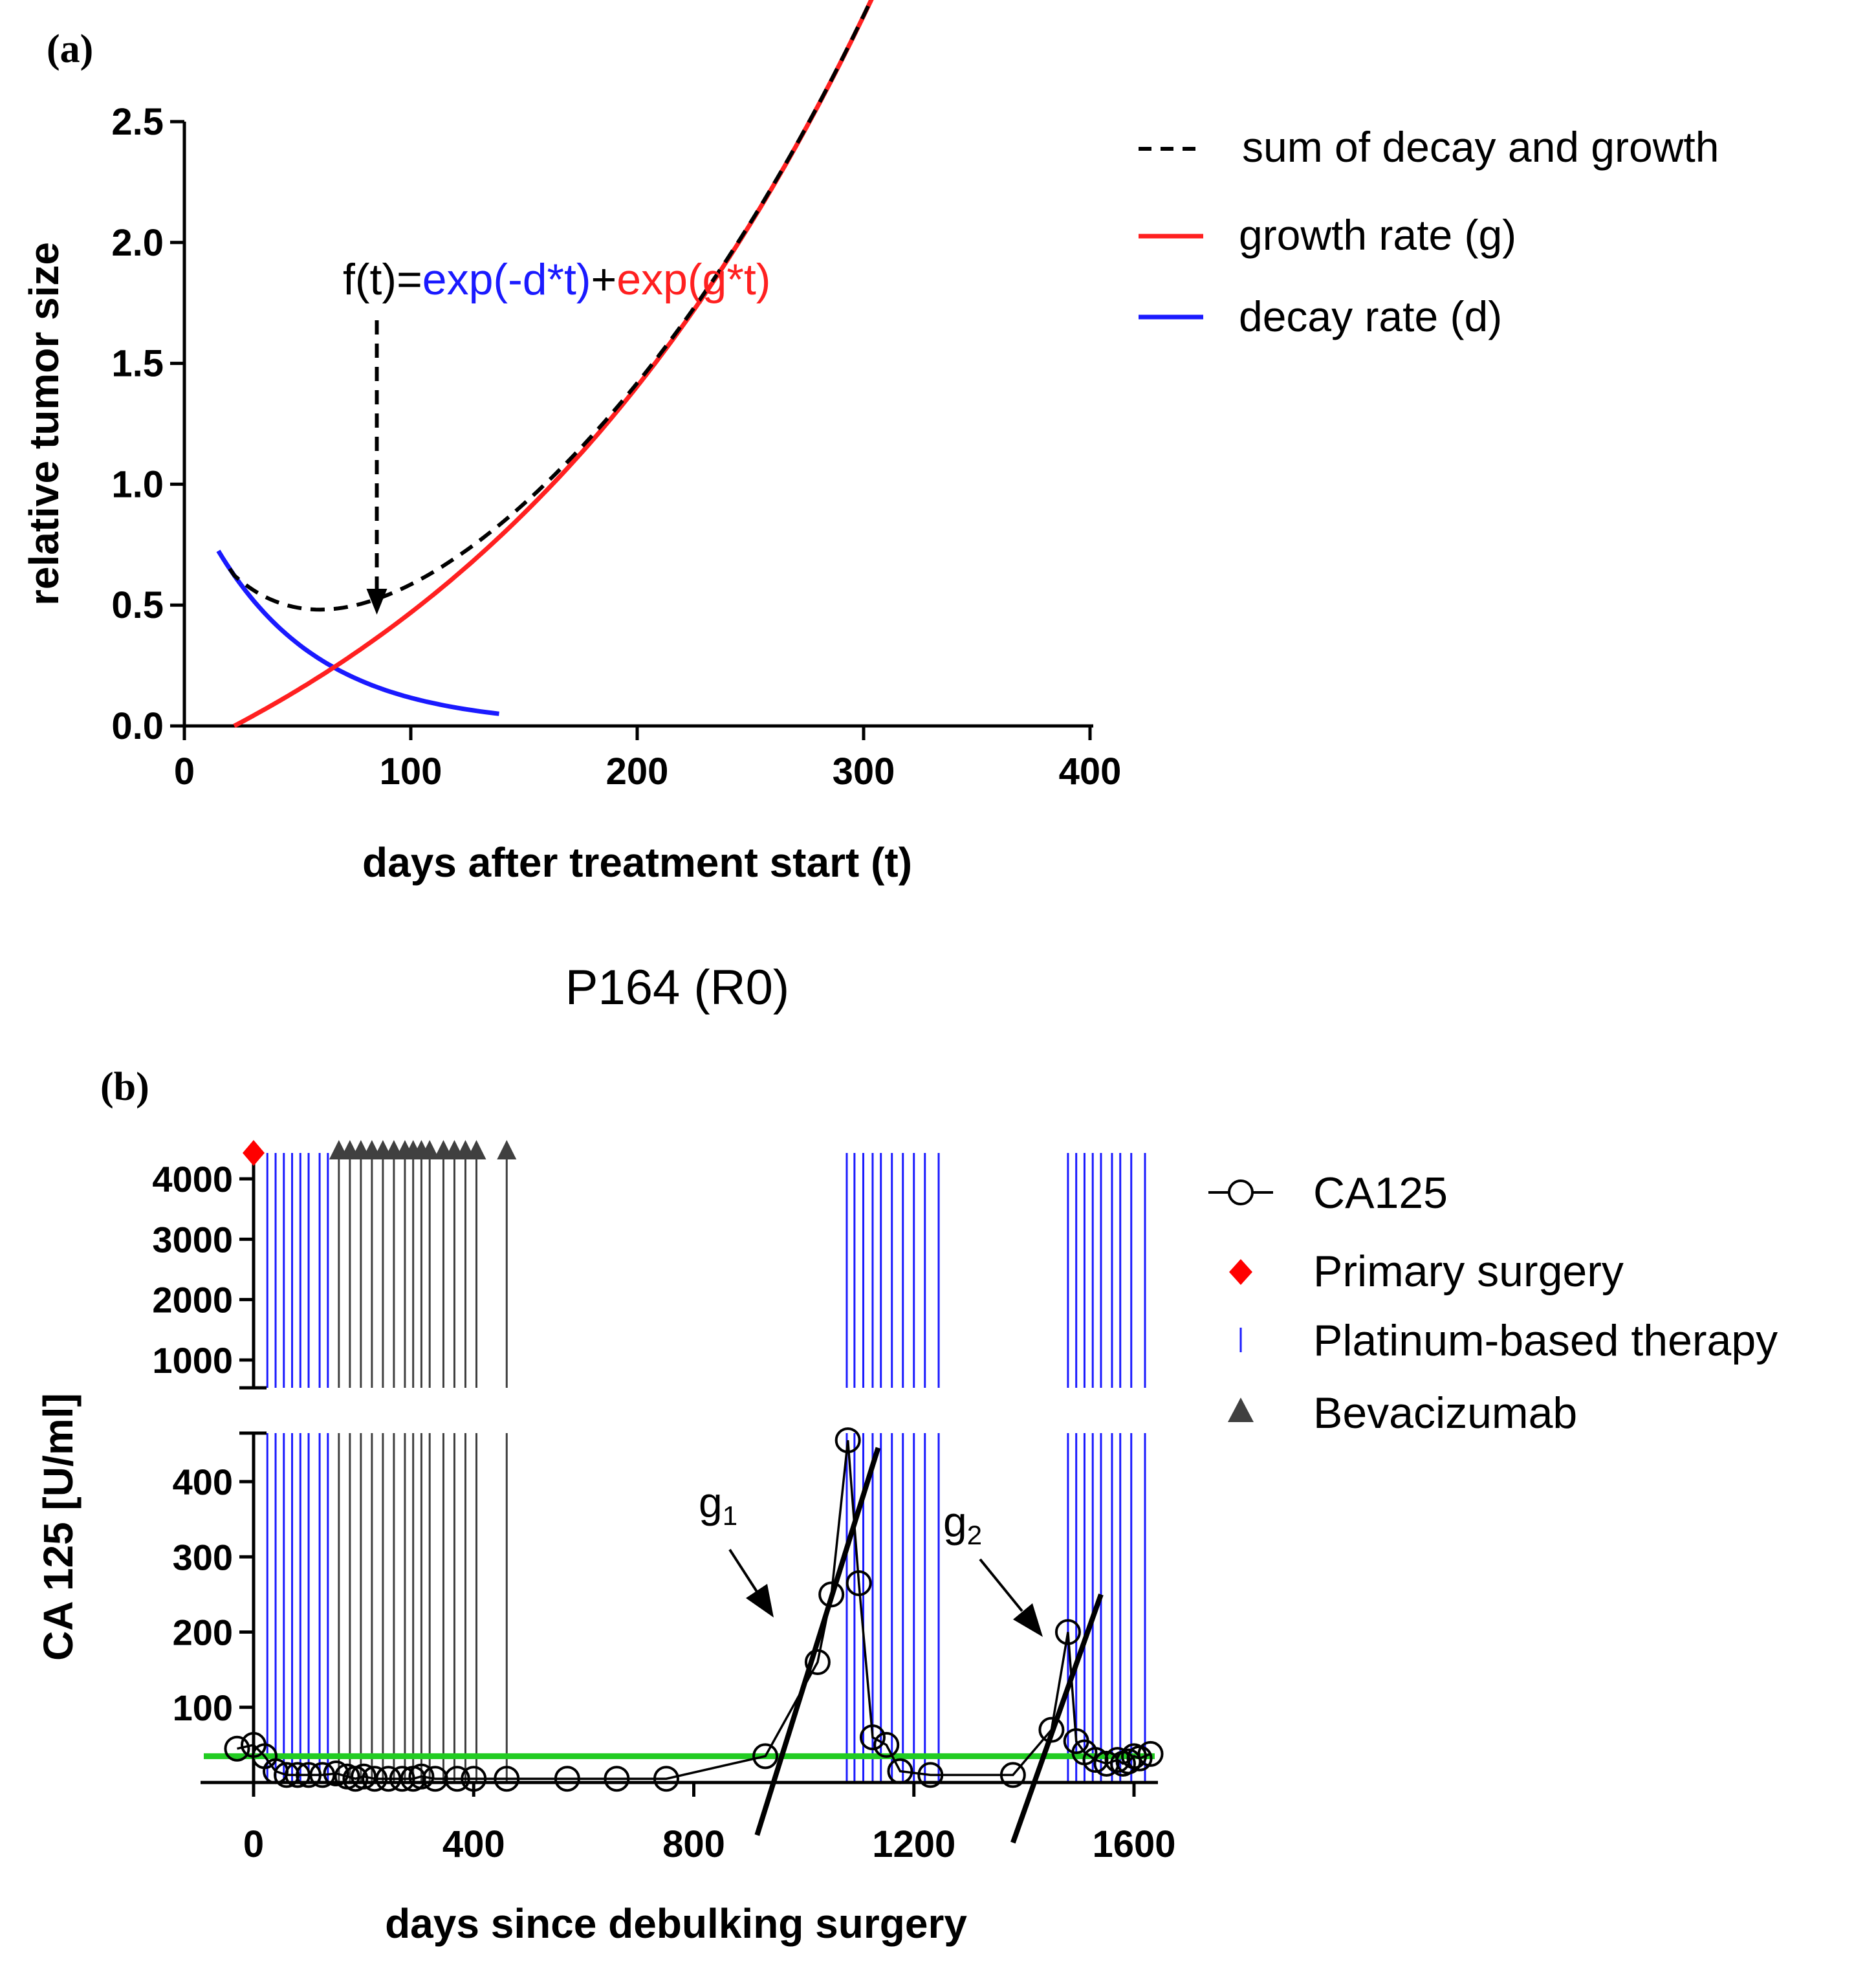 The width and height of the screenshot is (1876, 1963). I want to click on legend-decay-label: decay rate (d), so click(1371, 316).